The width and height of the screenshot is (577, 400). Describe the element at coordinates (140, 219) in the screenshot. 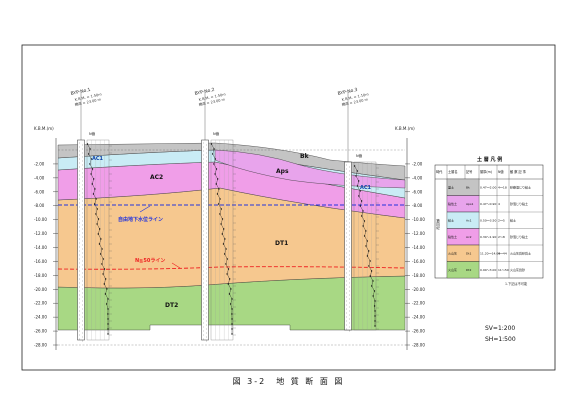

I see `water-line-label: 自由地下水位ライン` at that location.